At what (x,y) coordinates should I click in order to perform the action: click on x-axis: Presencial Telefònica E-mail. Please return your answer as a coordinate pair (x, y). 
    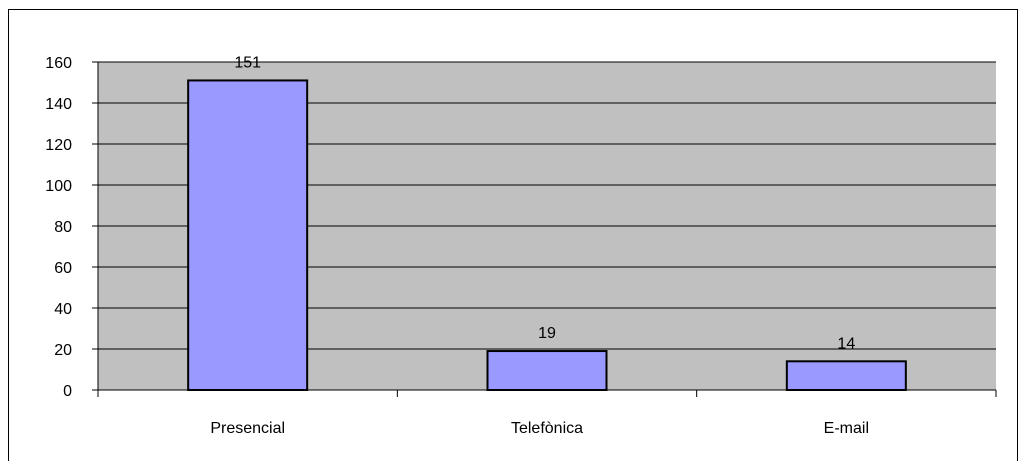
    Looking at the image, I should click on (547, 413).